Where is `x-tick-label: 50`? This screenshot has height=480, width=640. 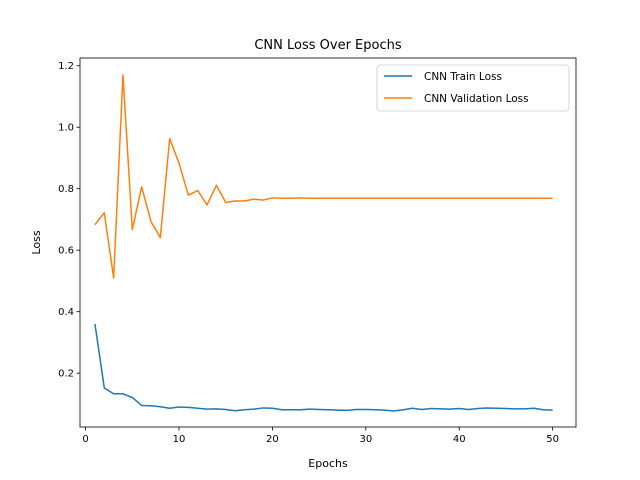 x-tick-label: 50 is located at coordinates (552, 439).